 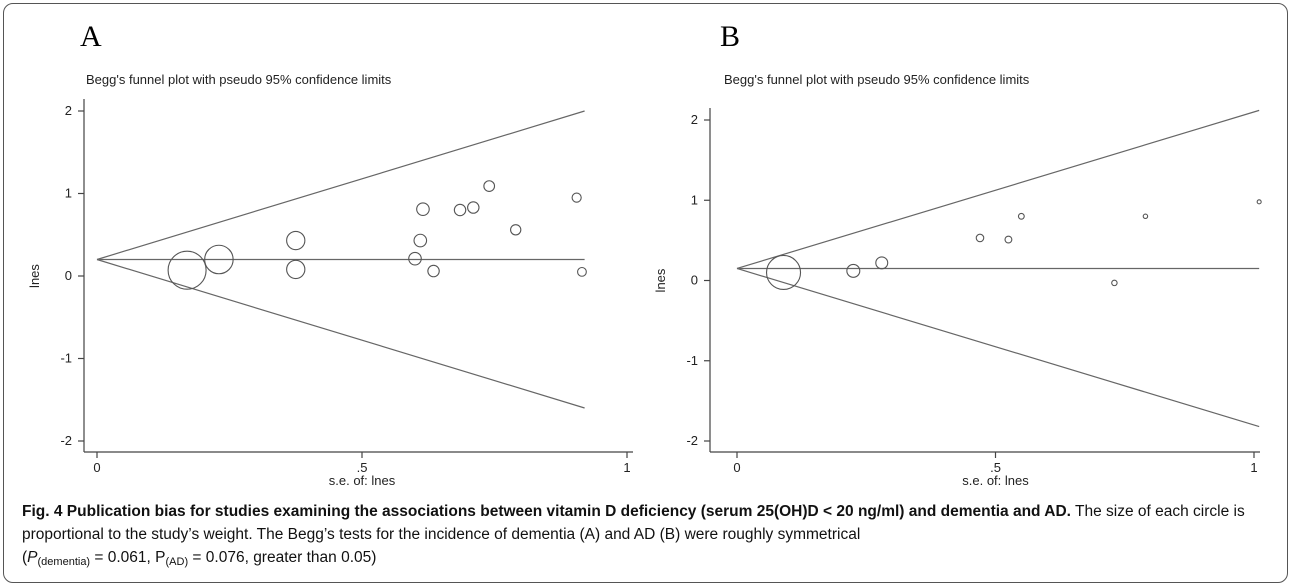 I want to click on caption-fig-label: Fig. 4, so click(x=42, y=511).